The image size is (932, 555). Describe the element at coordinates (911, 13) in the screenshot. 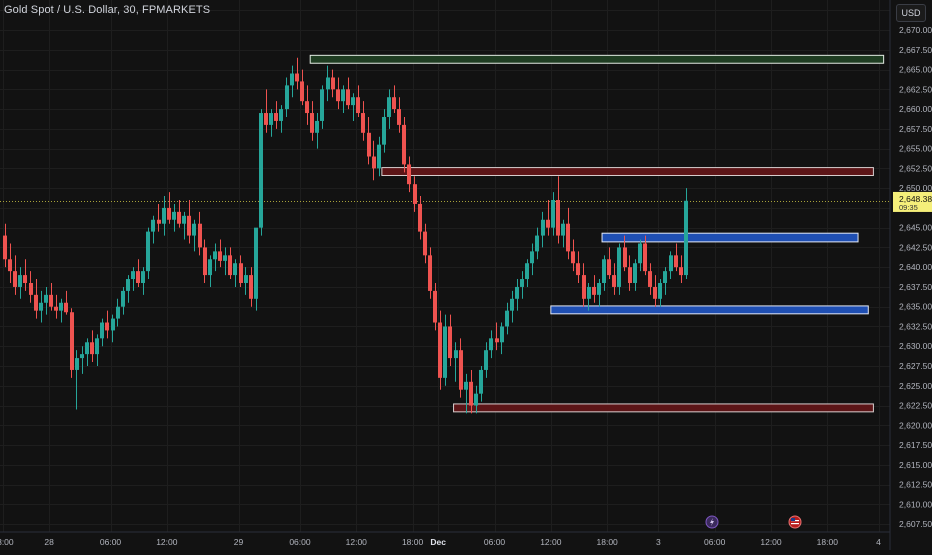

I see `currency-button: USD` at that location.